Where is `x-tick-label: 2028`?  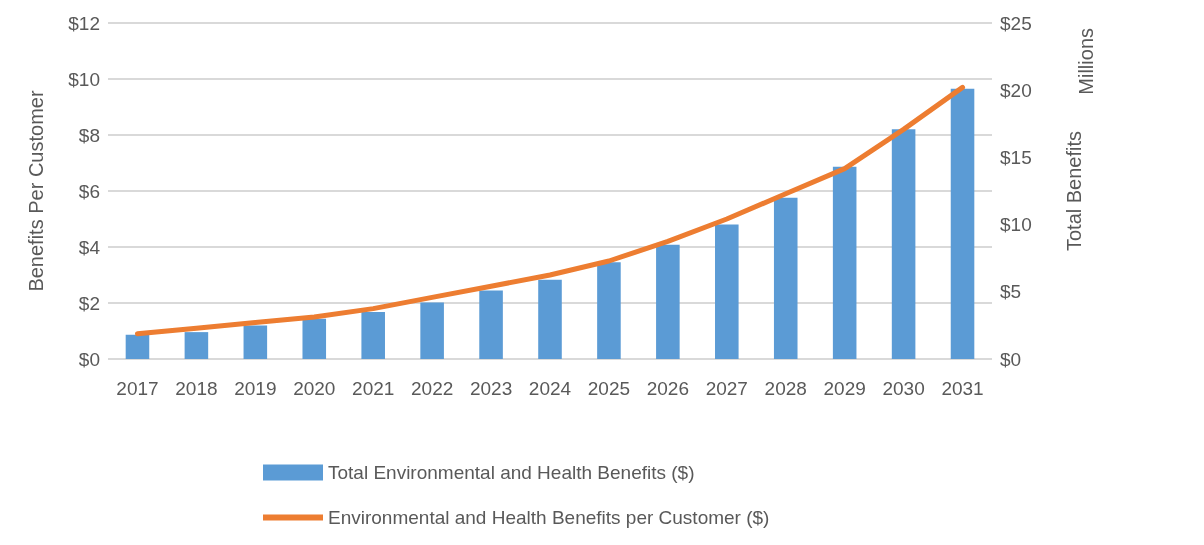
x-tick-label: 2028 is located at coordinates (785, 388).